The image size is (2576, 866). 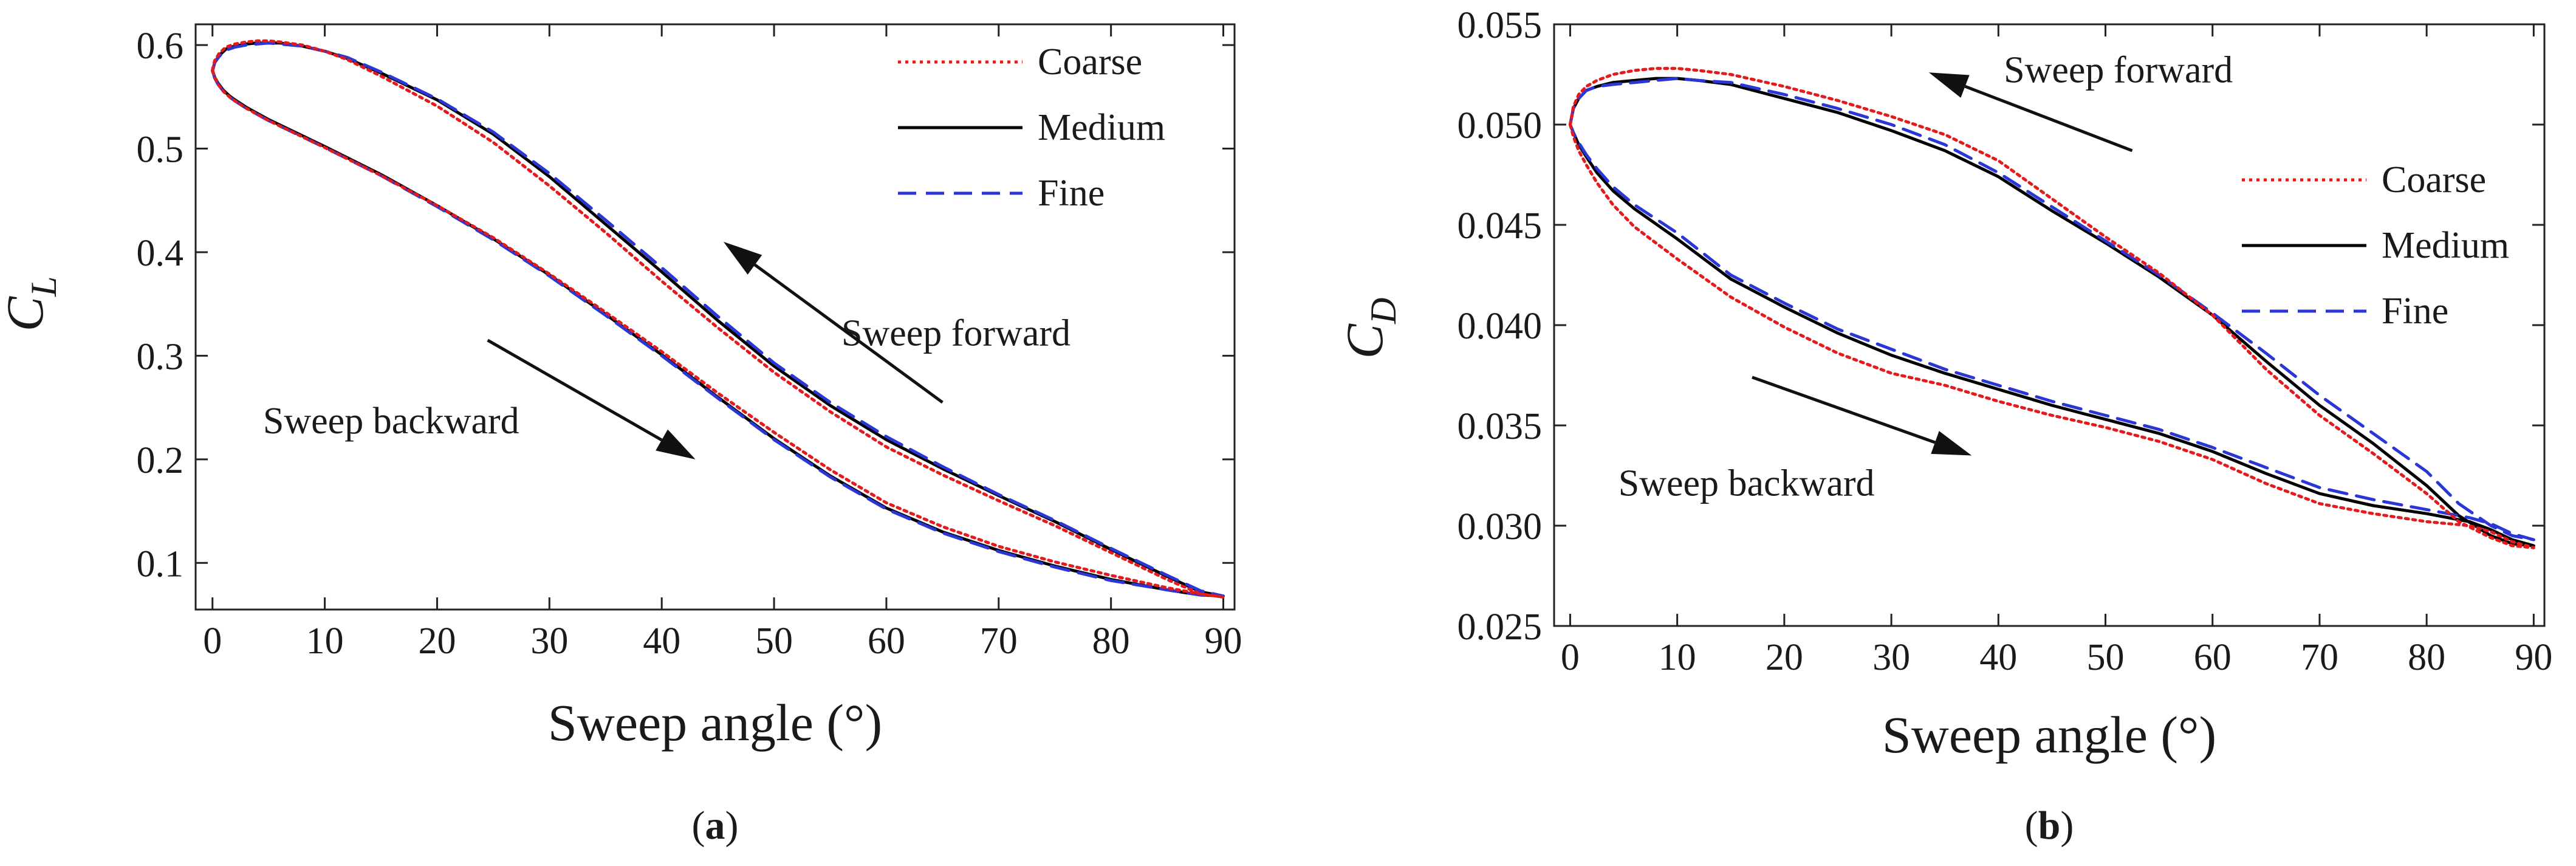 I want to click on y-axis-label: CL, so click(x=32, y=304).